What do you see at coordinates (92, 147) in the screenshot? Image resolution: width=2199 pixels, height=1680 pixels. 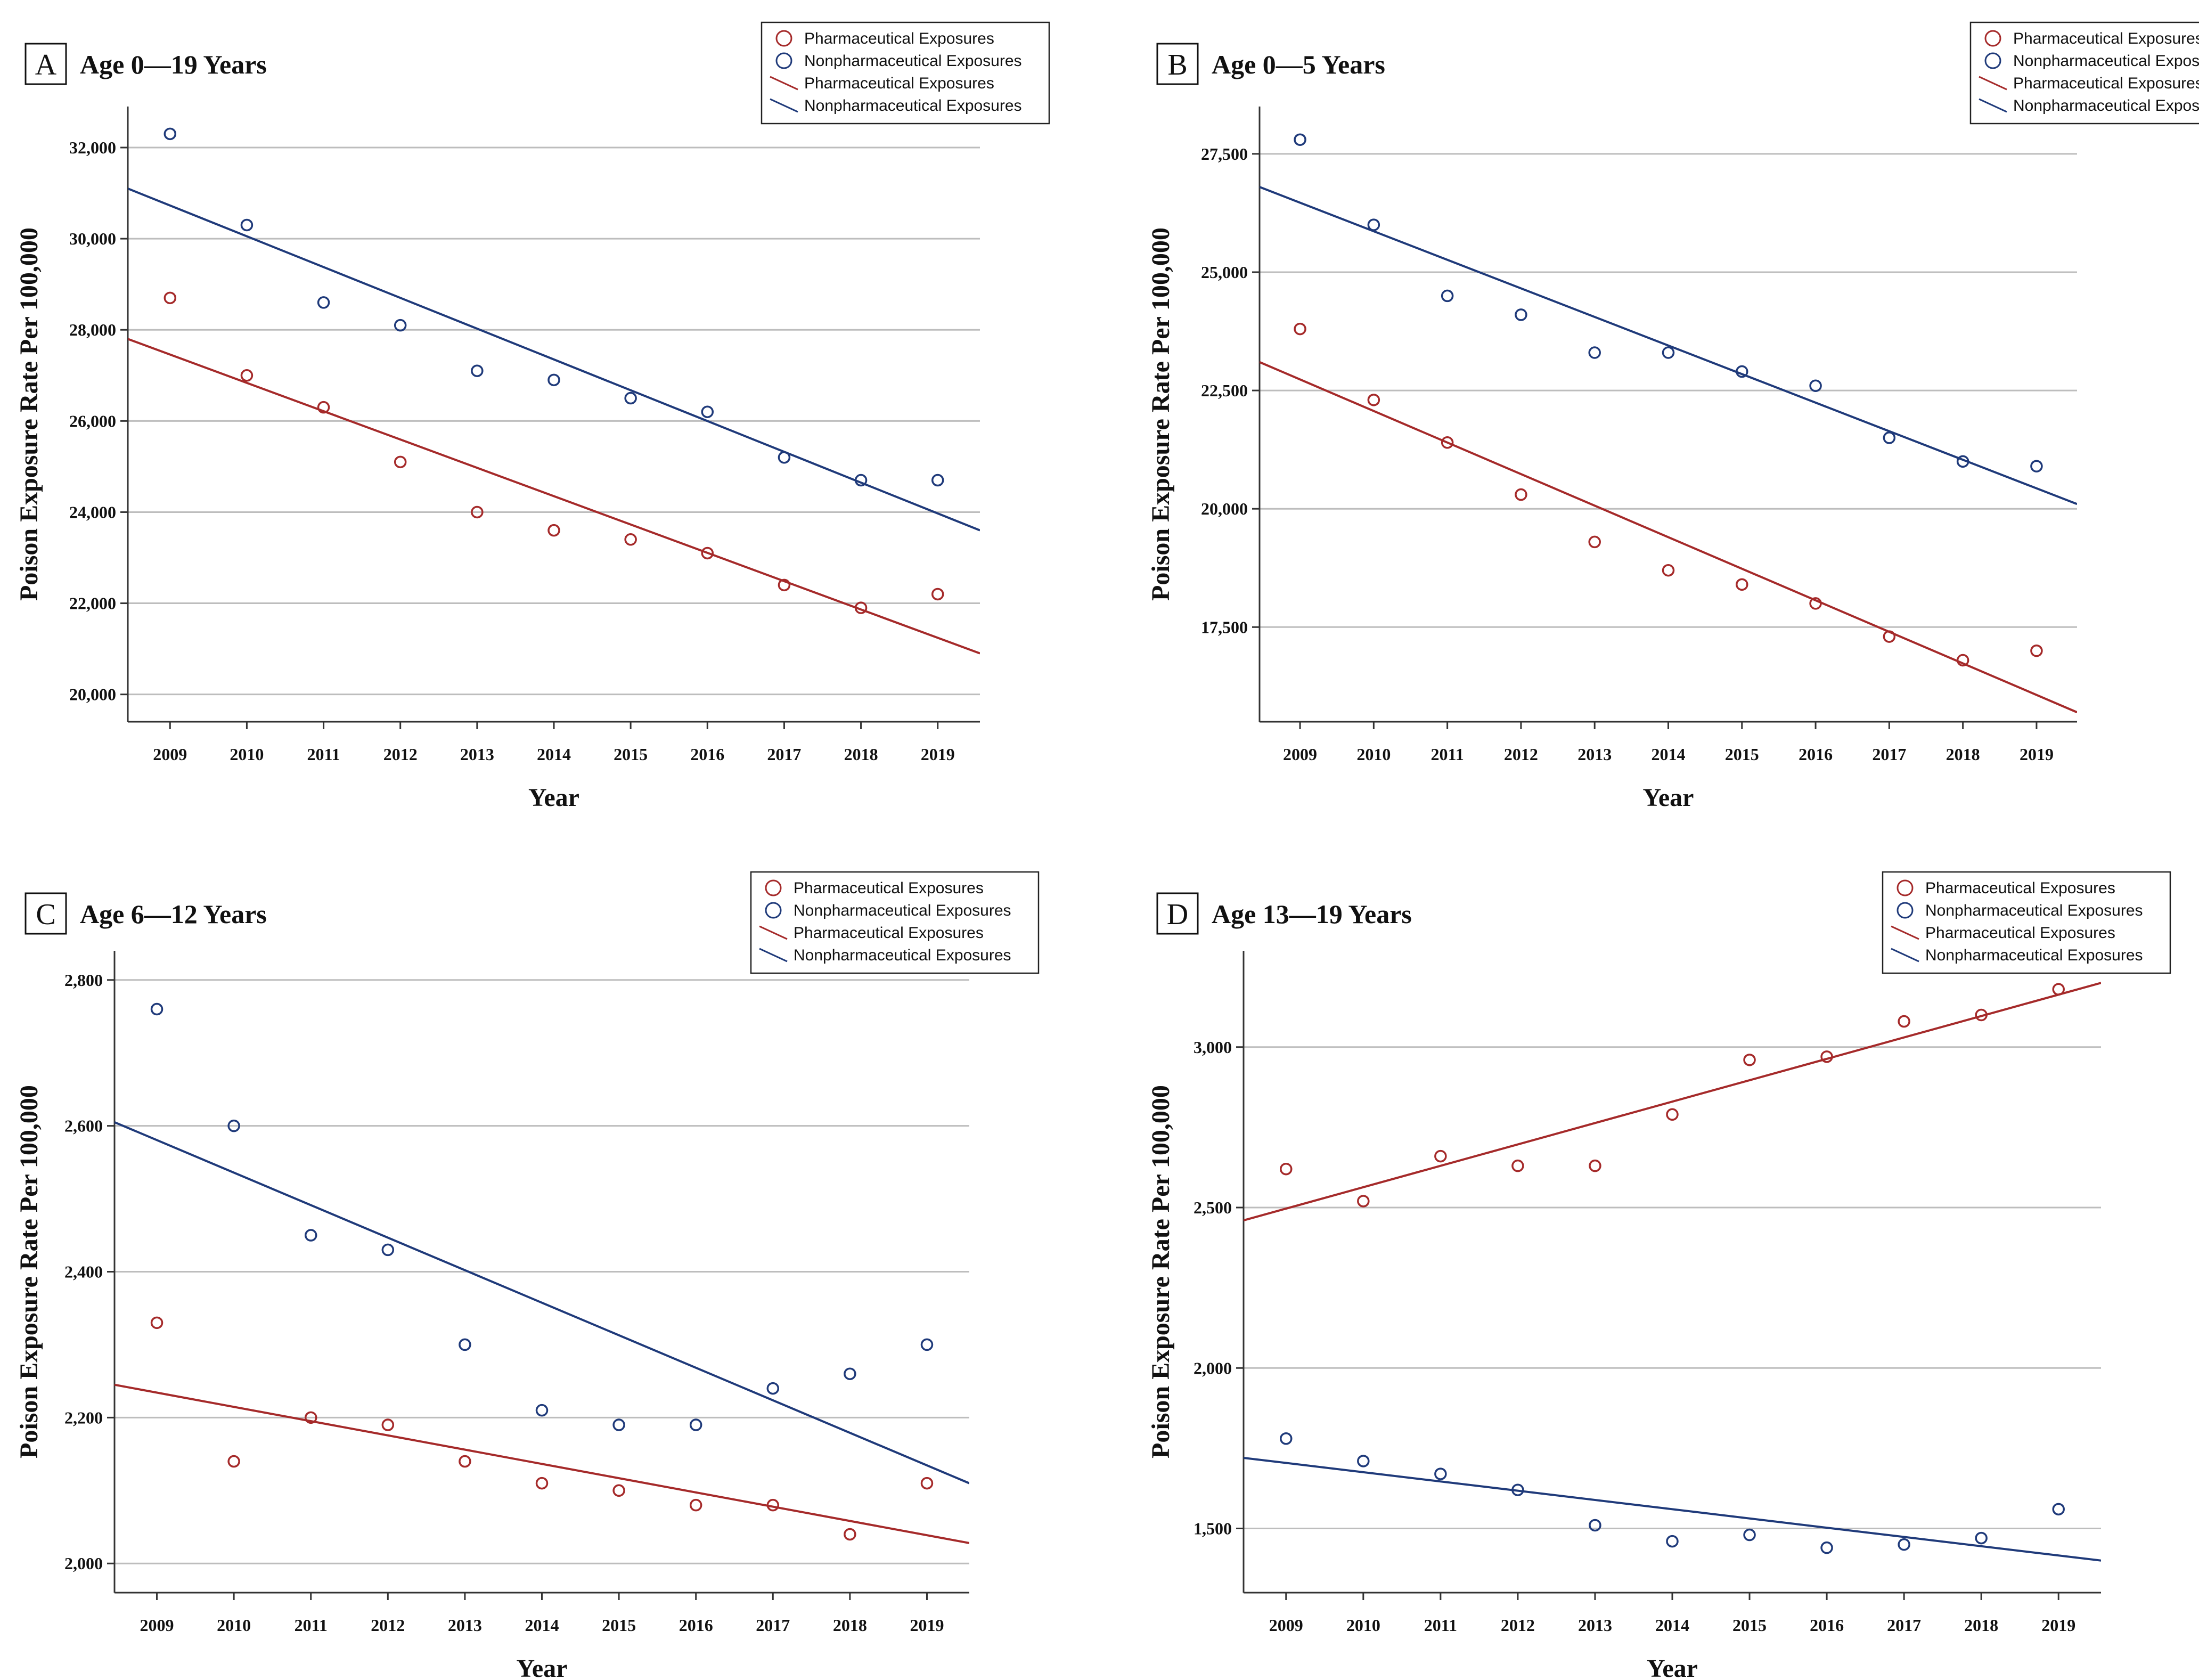 I see `y-tick-label: 32,000` at bounding box center [92, 147].